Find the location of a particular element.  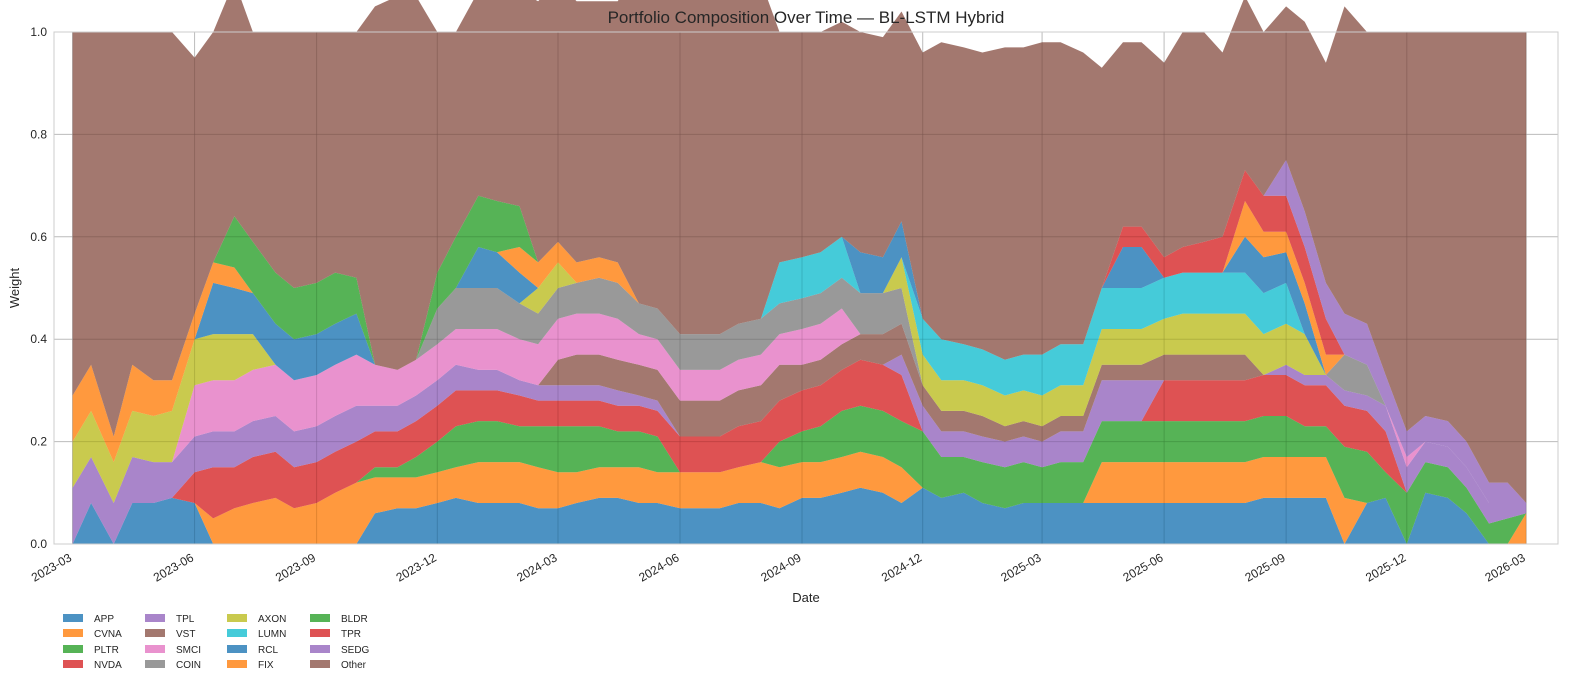

legend-item-lumn: LUMN is located at coordinates (256, 634).